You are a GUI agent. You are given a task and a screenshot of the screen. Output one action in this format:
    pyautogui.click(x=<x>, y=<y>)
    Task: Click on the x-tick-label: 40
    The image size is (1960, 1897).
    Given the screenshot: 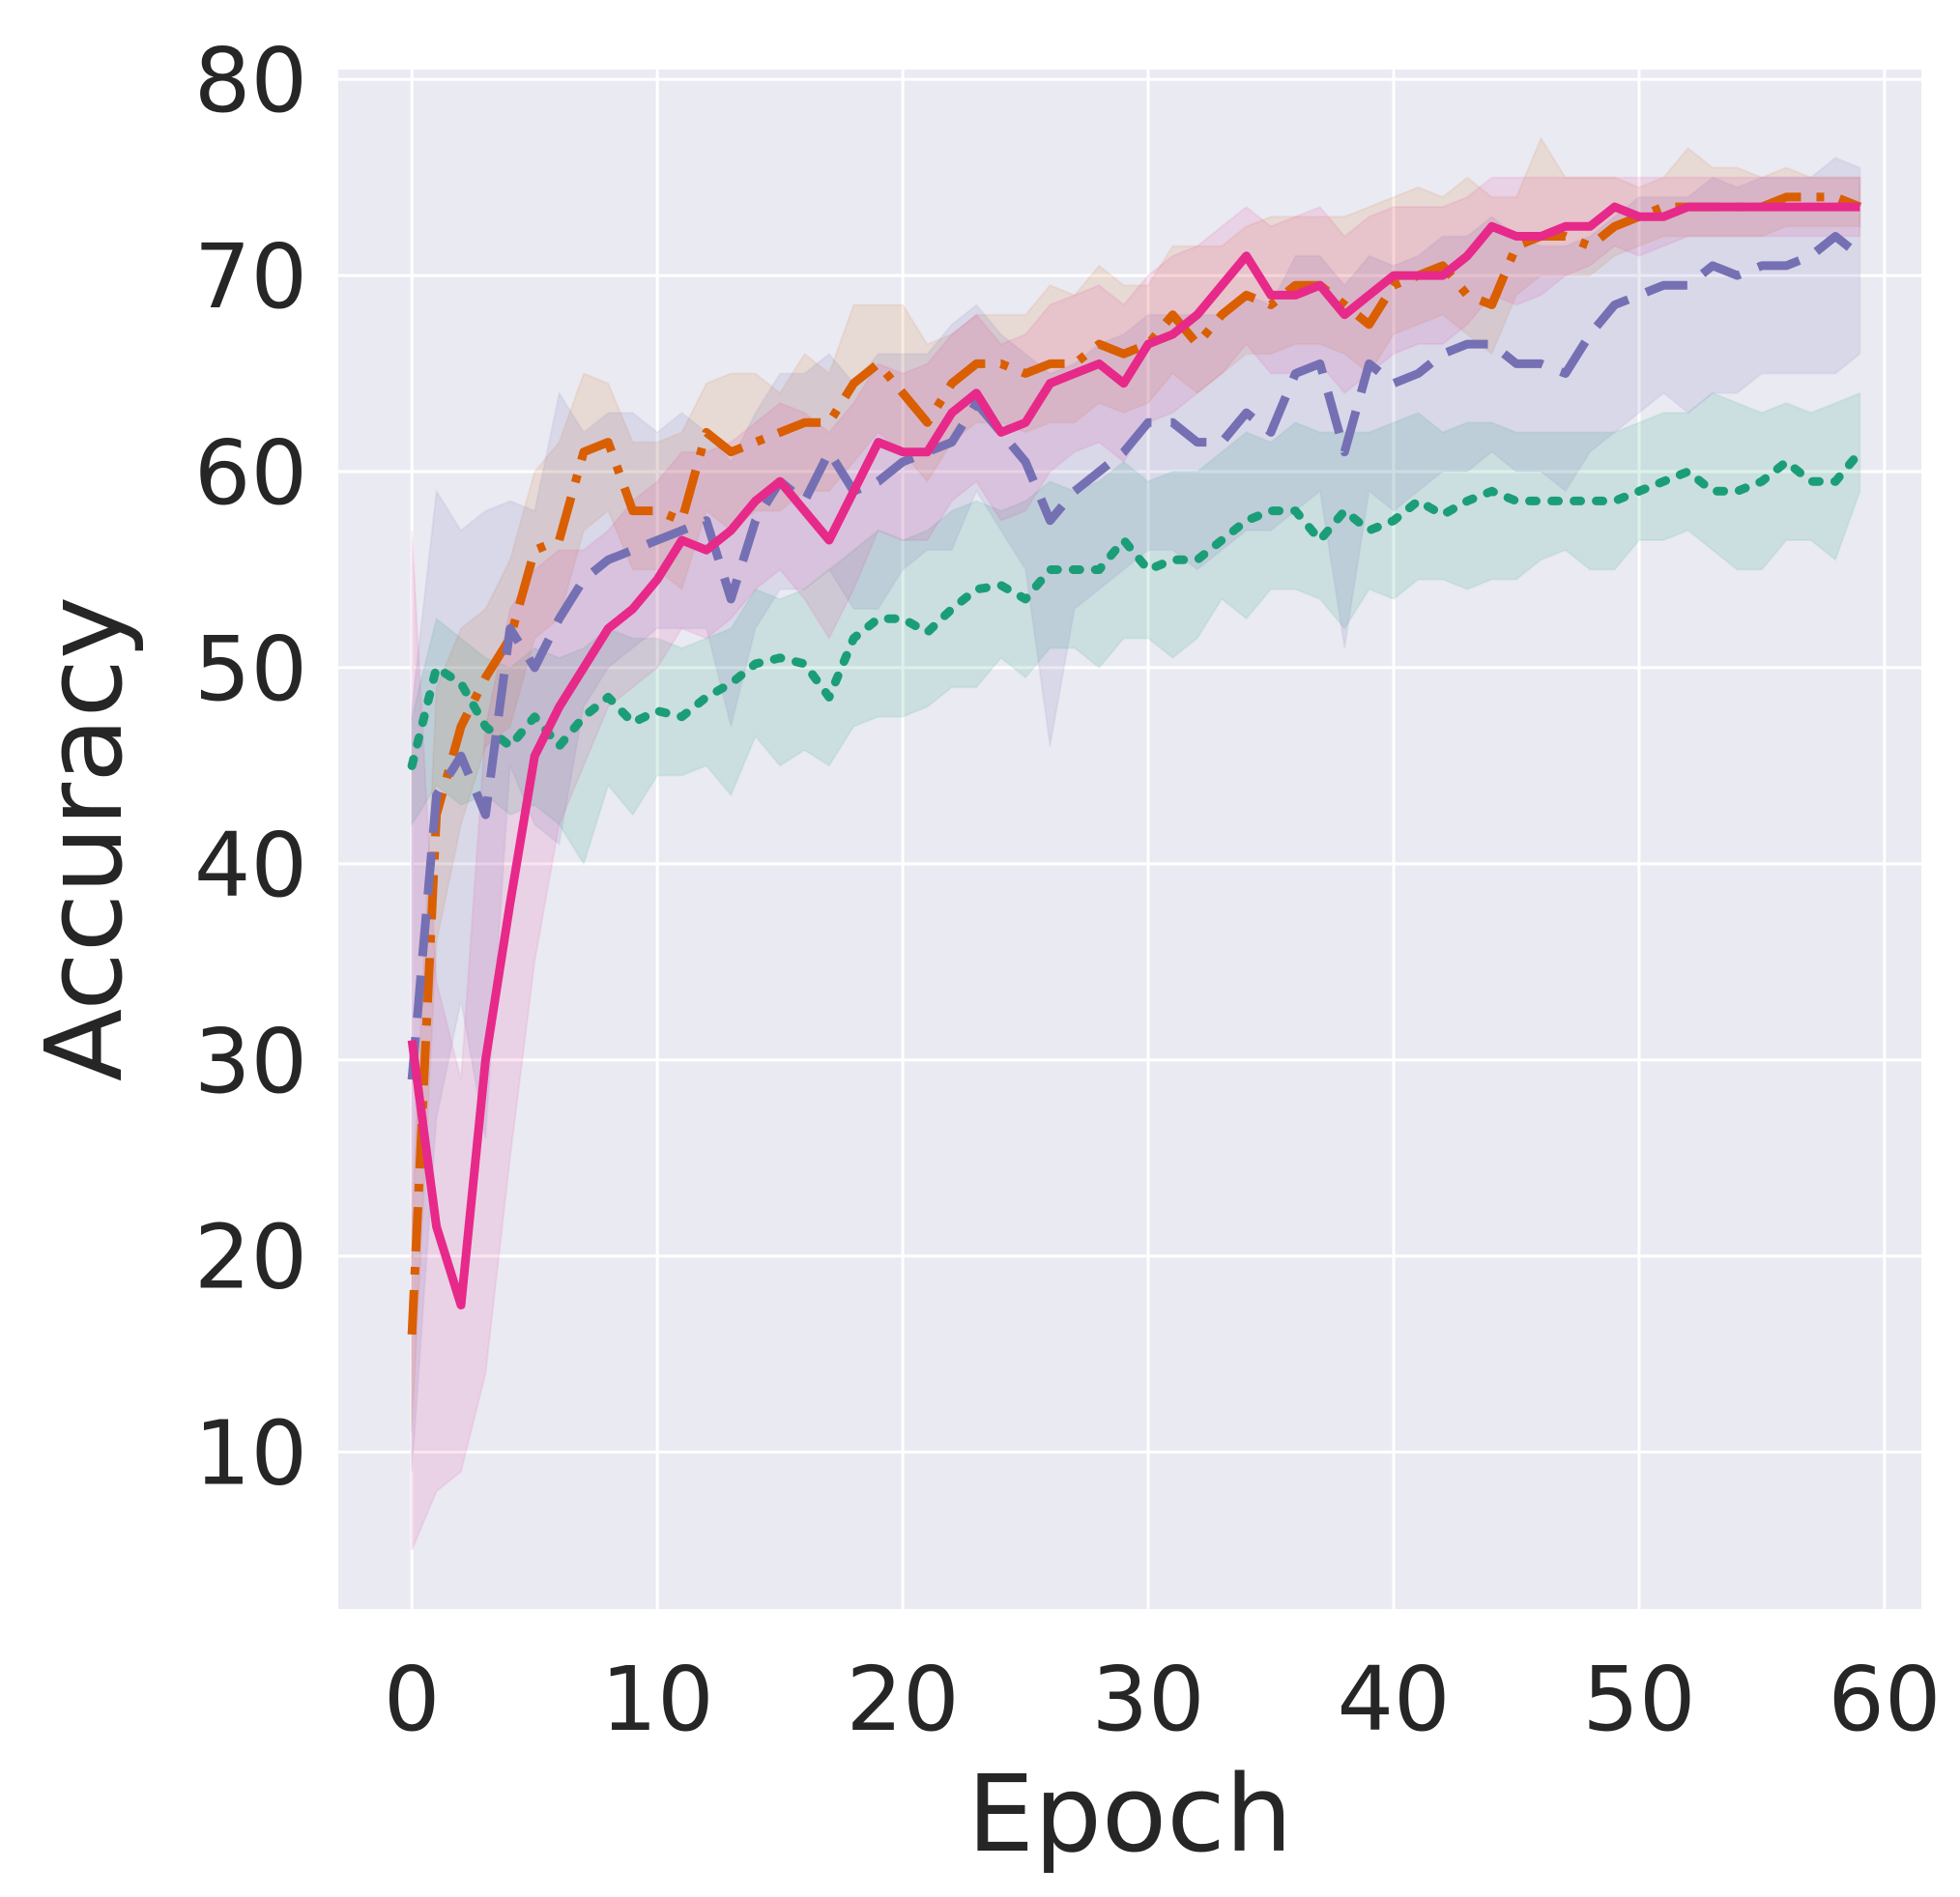 What is the action you would take?
    pyautogui.click(x=1393, y=1699)
    